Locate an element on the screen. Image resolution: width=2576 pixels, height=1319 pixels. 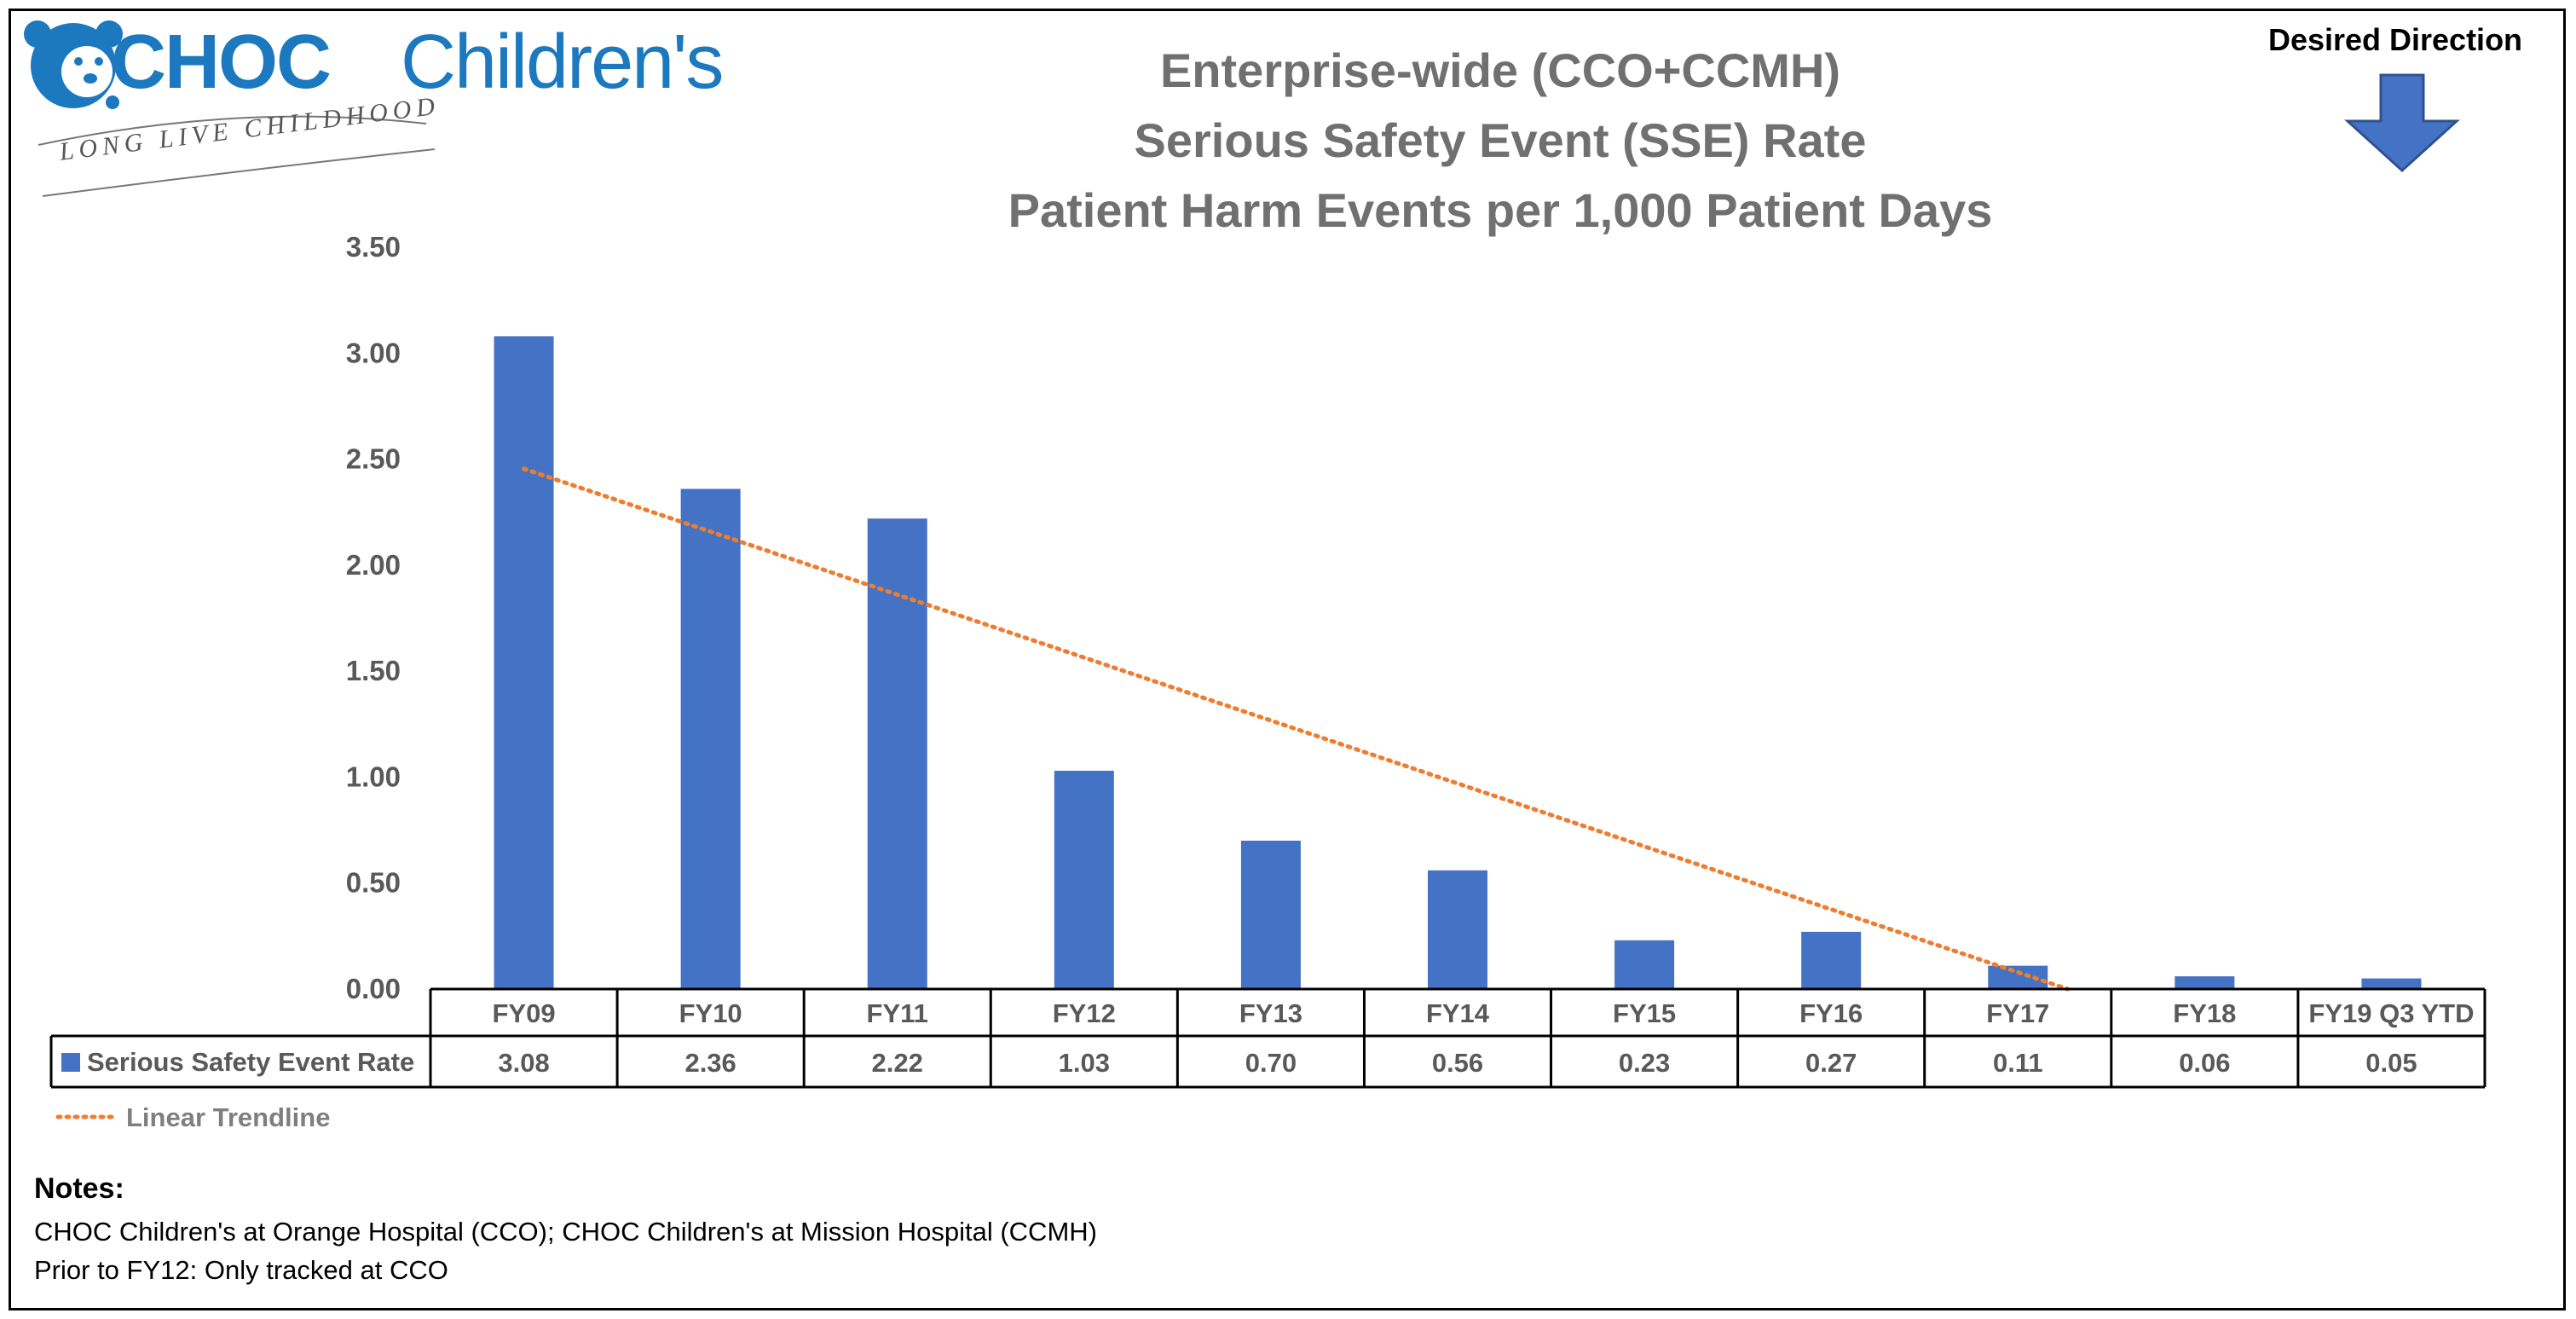
bar-fy14 is located at coordinates (1457, 929).